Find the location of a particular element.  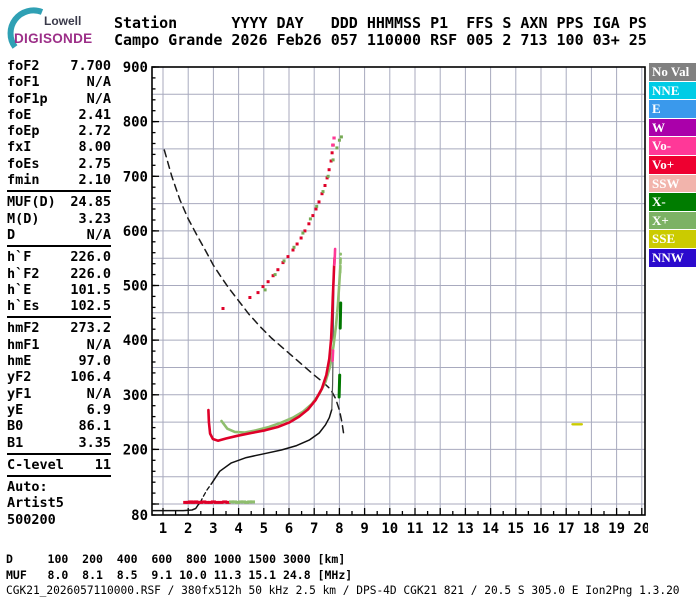

height-tick-label: 500 is located at coordinates (135, 287).